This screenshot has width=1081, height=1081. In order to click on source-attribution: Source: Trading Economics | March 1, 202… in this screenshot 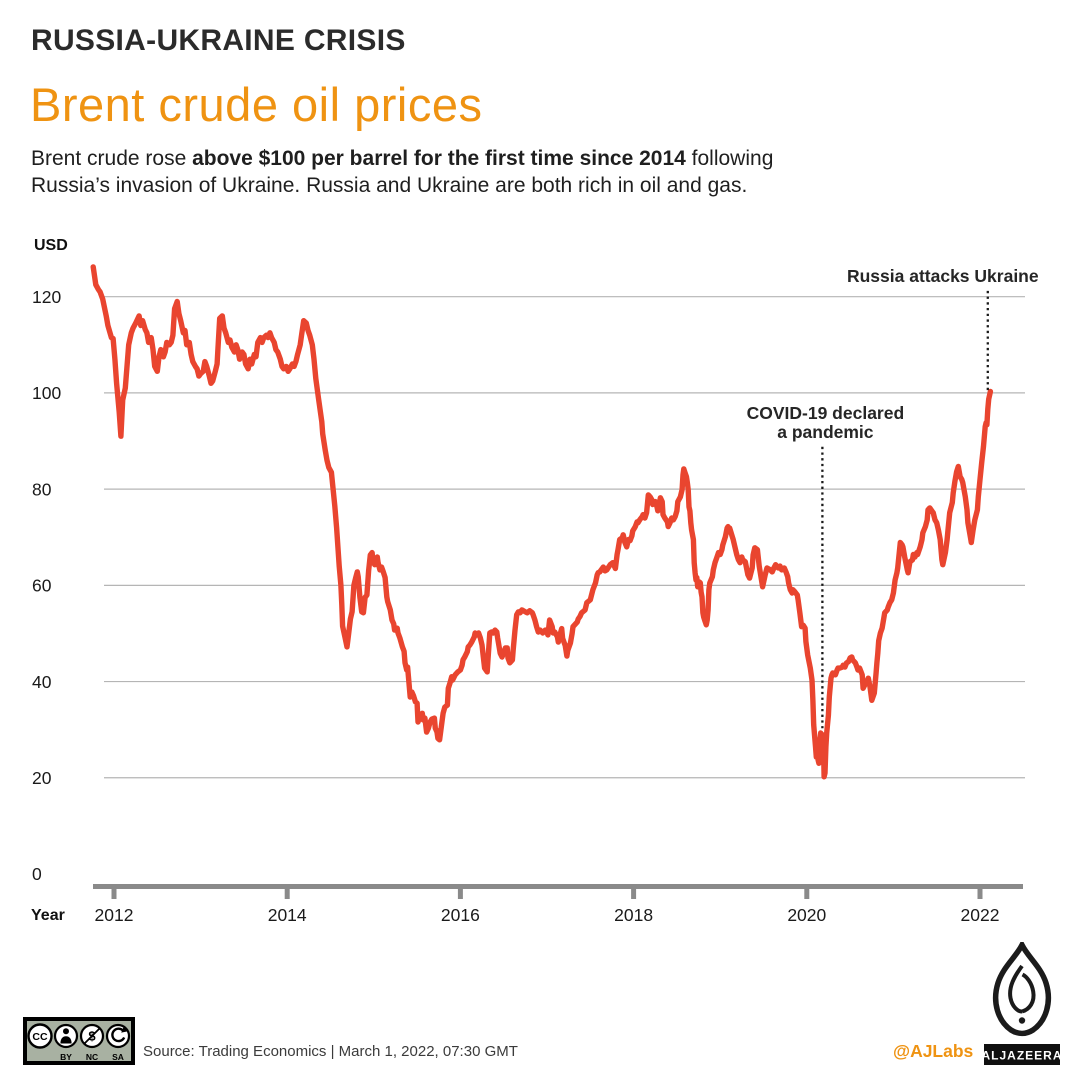, I will do `click(330, 1051)`.